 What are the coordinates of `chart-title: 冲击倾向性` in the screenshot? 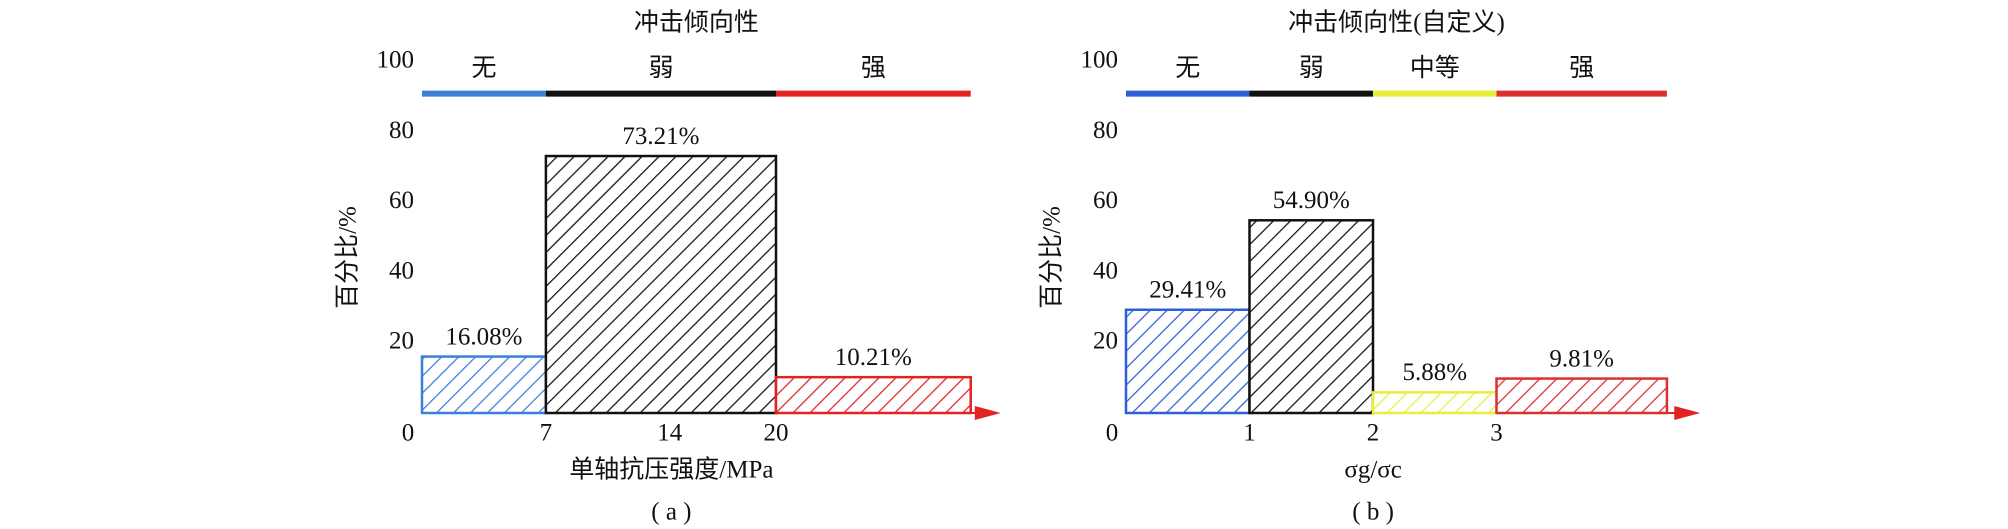 It's located at (696, 23).